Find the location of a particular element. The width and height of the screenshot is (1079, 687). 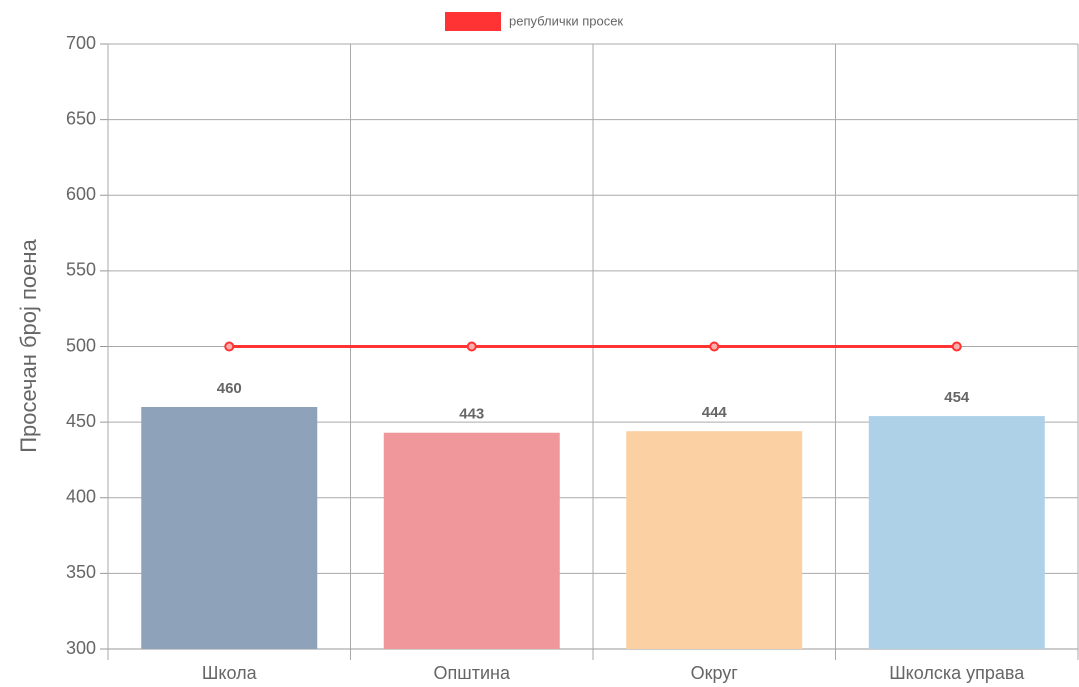

y-tick-label: 450 is located at coordinates (81, 421).